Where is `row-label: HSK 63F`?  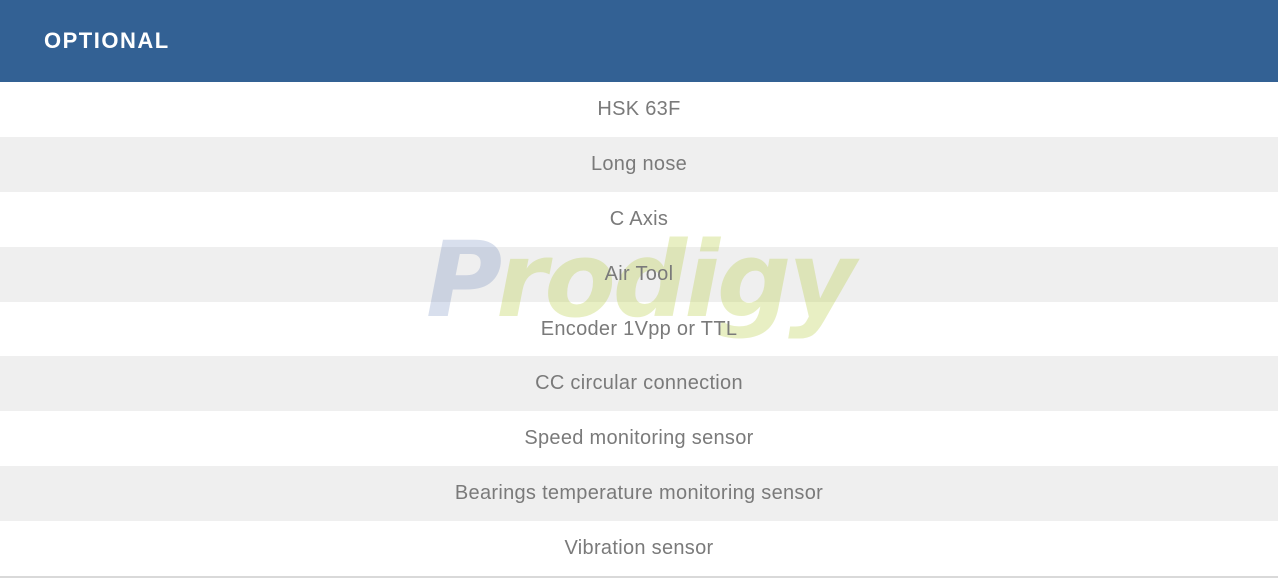
row-label: HSK 63F is located at coordinates (639, 108).